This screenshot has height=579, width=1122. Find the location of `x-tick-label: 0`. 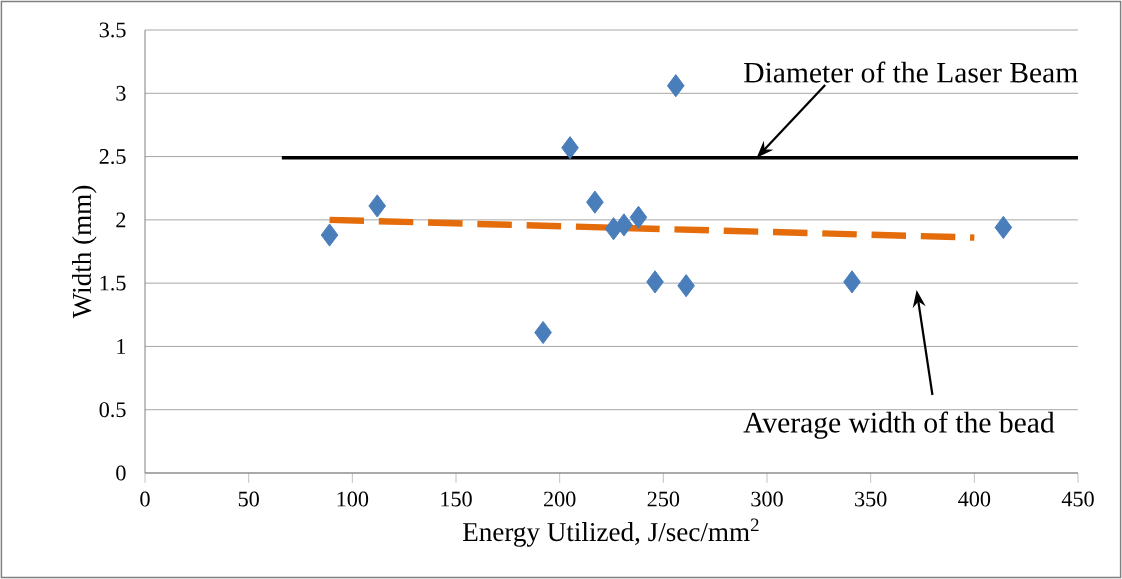

x-tick-label: 0 is located at coordinates (145, 499).